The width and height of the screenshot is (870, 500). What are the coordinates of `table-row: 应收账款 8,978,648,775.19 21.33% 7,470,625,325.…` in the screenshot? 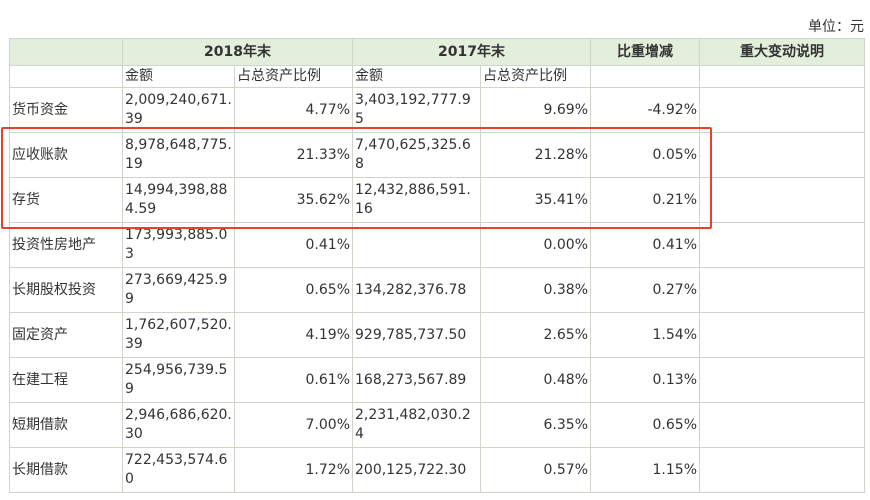 It's located at (437, 155).